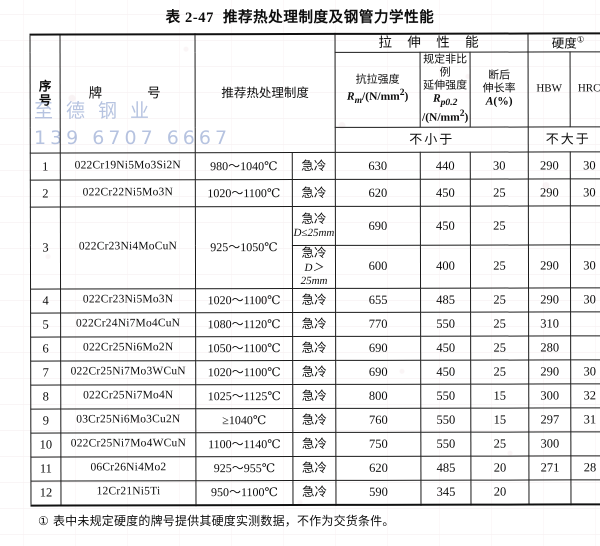 The width and height of the screenshot is (600, 546). Describe the element at coordinates (314, 267) in the screenshot. I see `cell-cooling: 急冷 D＞25mm` at that location.